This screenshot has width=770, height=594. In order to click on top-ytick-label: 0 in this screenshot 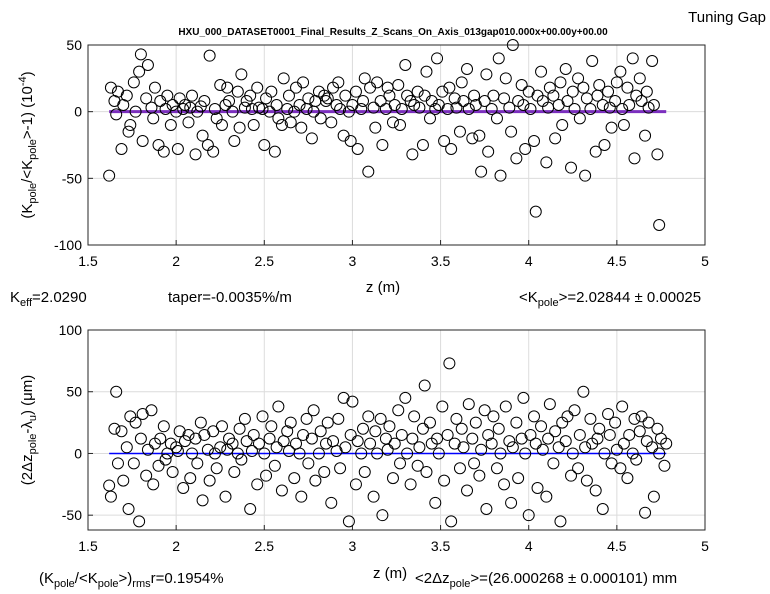, I will do `click(78, 112)`.